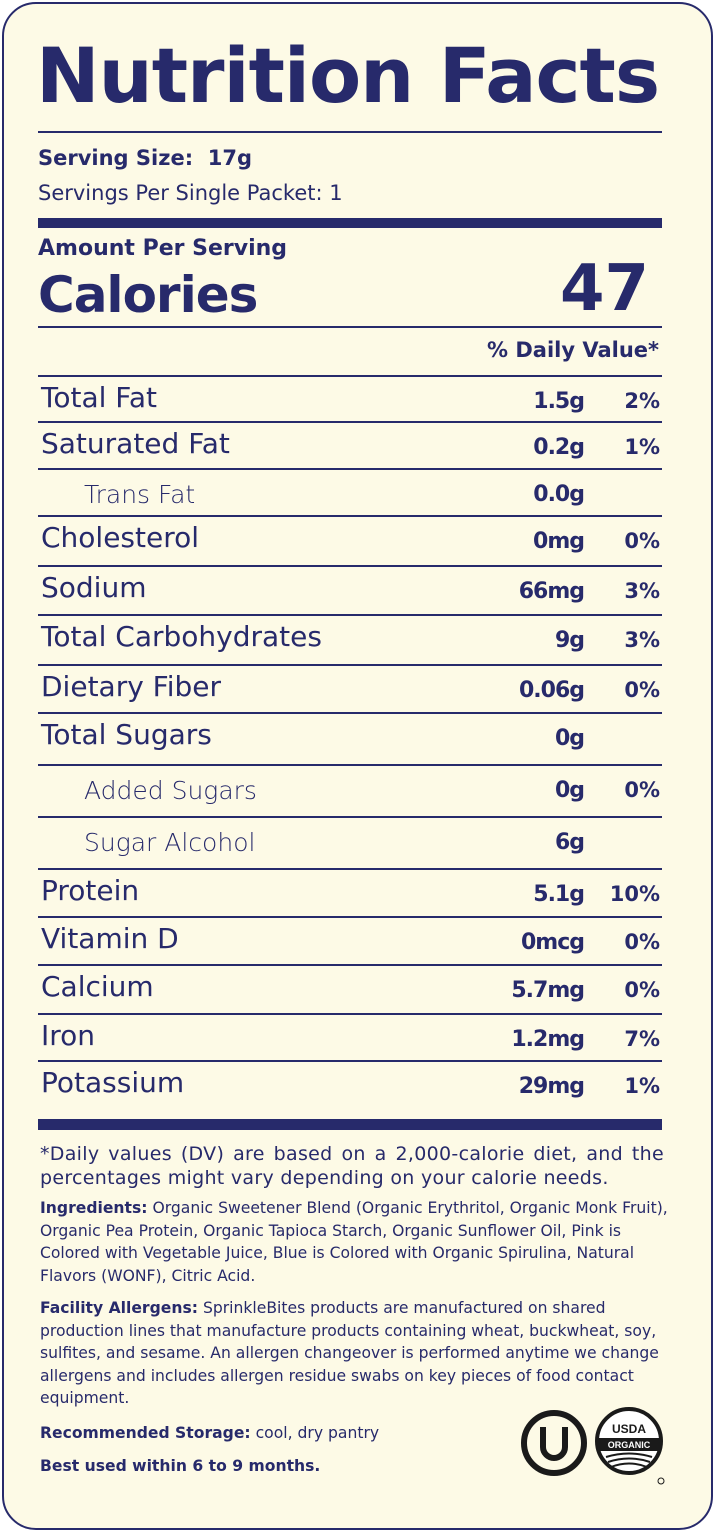  Describe the element at coordinates (554, 1443) in the screenshot. I see `kosher-ou-icon` at that location.